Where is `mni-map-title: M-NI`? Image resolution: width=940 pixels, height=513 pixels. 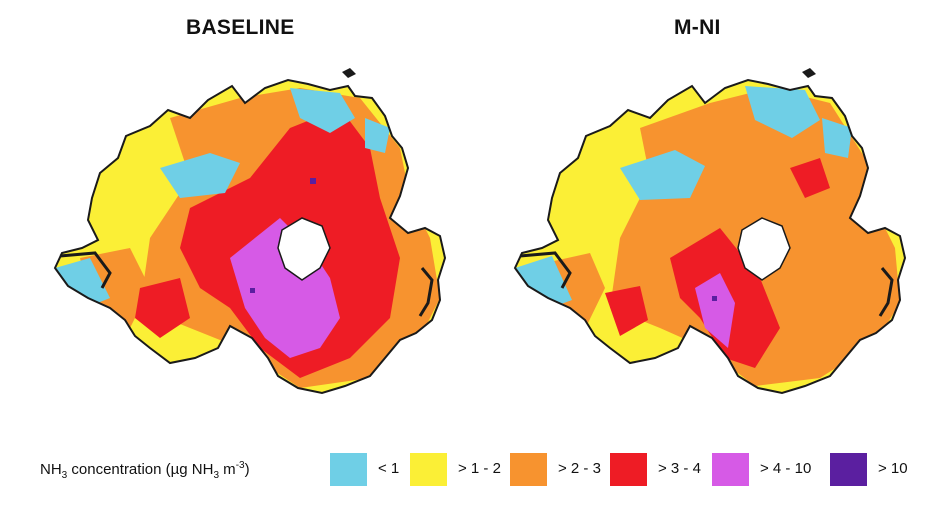 mni-map-title: M-NI is located at coordinates (697, 27).